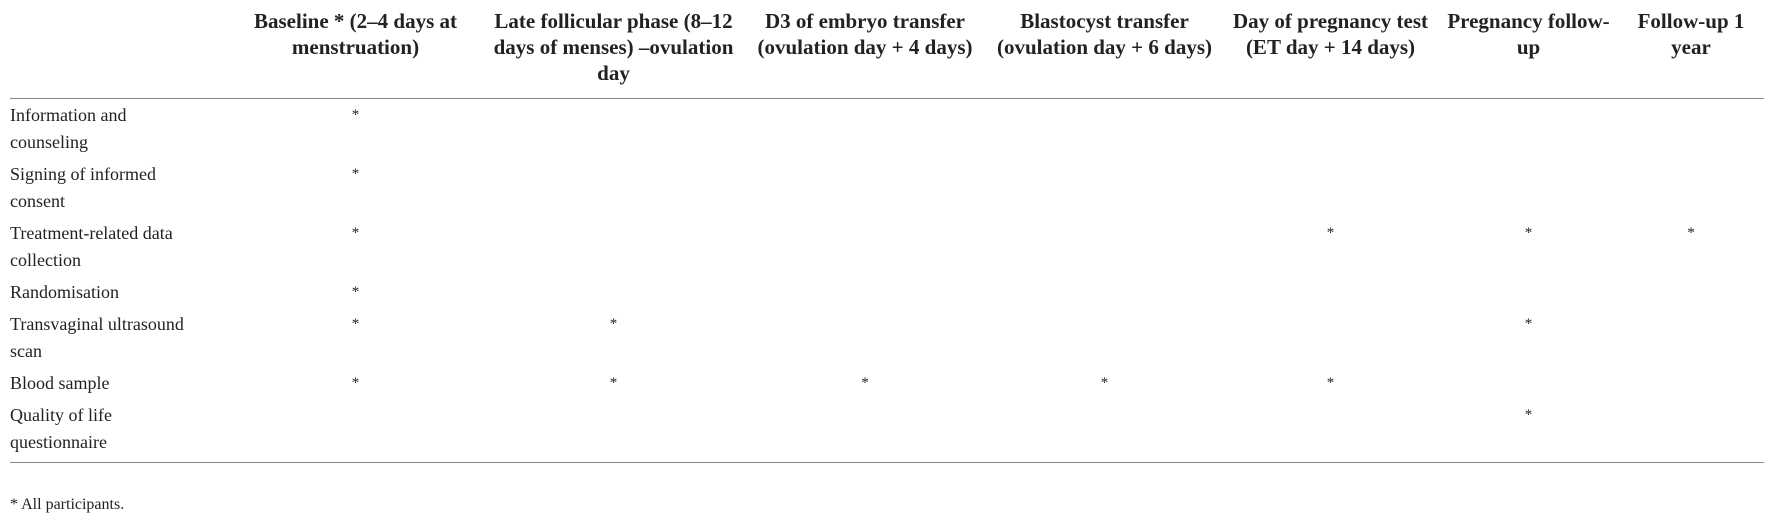 This screenshot has width=1776, height=529. What do you see at coordinates (64, 292) in the screenshot?
I see `row-label: Randomisation` at bounding box center [64, 292].